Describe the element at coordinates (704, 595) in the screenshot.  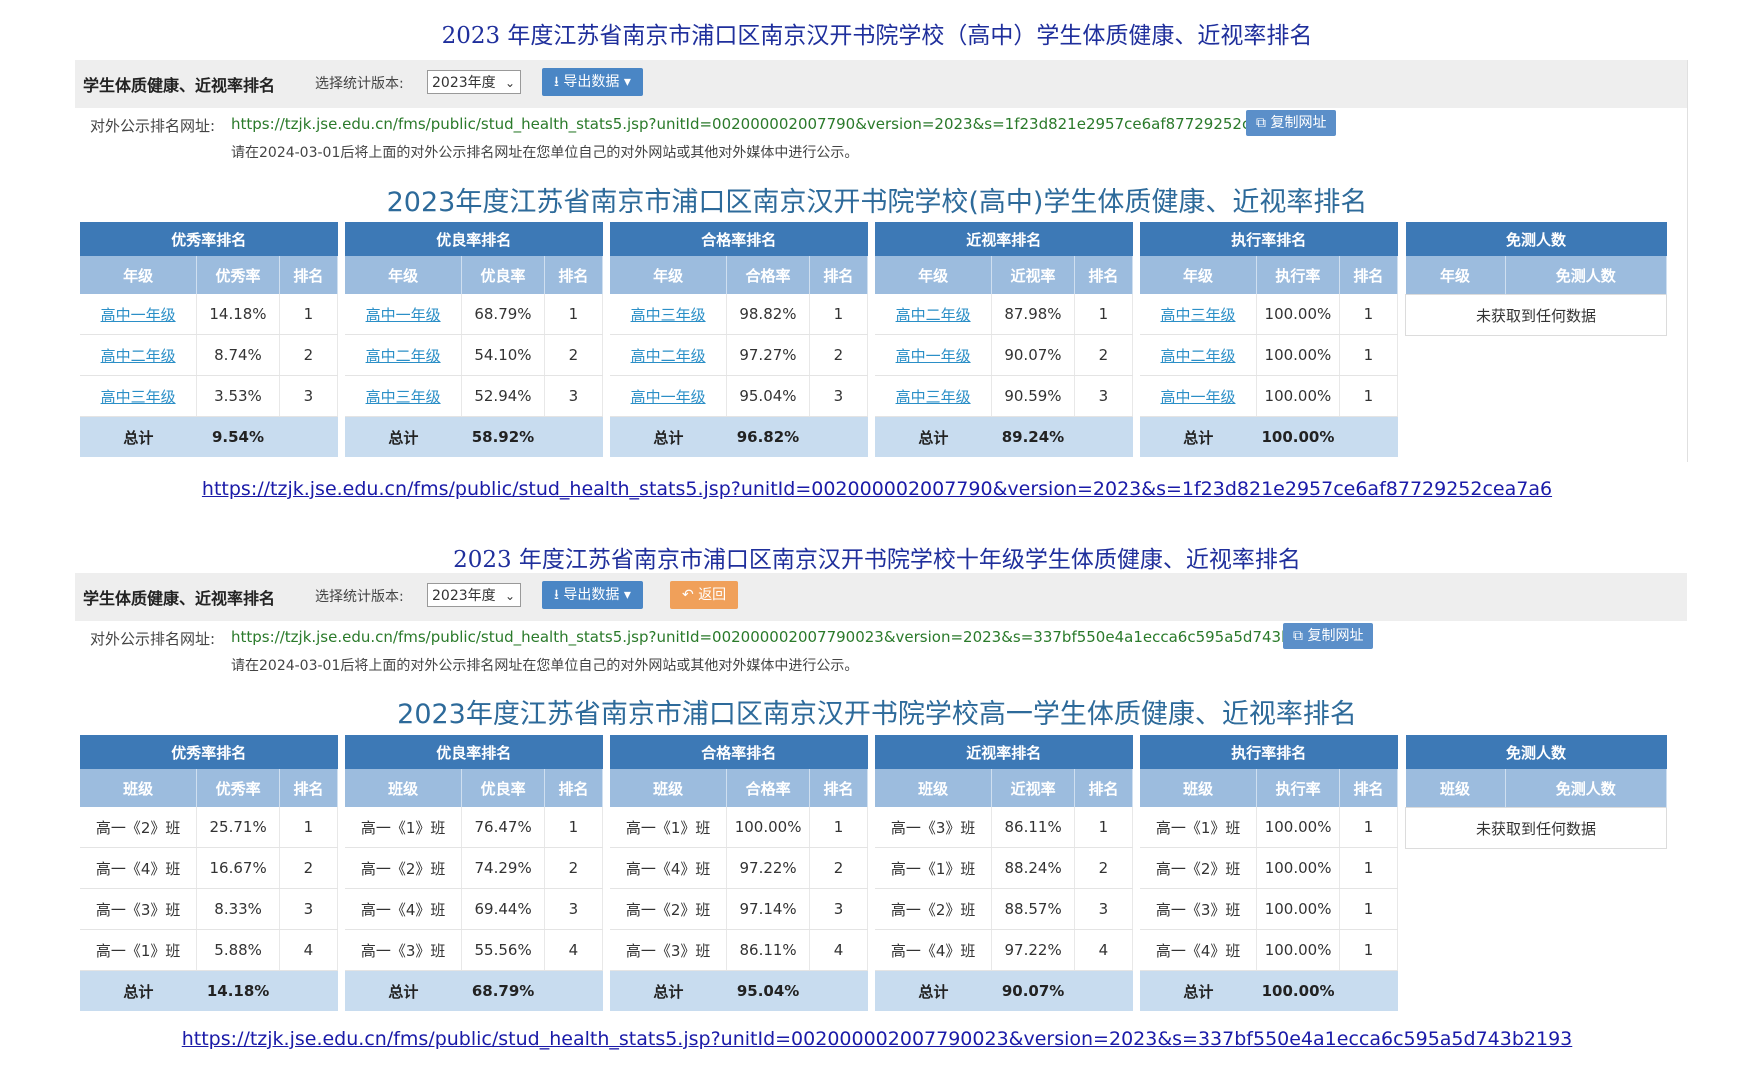
I see `back-button: ↶ 返回` at that location.